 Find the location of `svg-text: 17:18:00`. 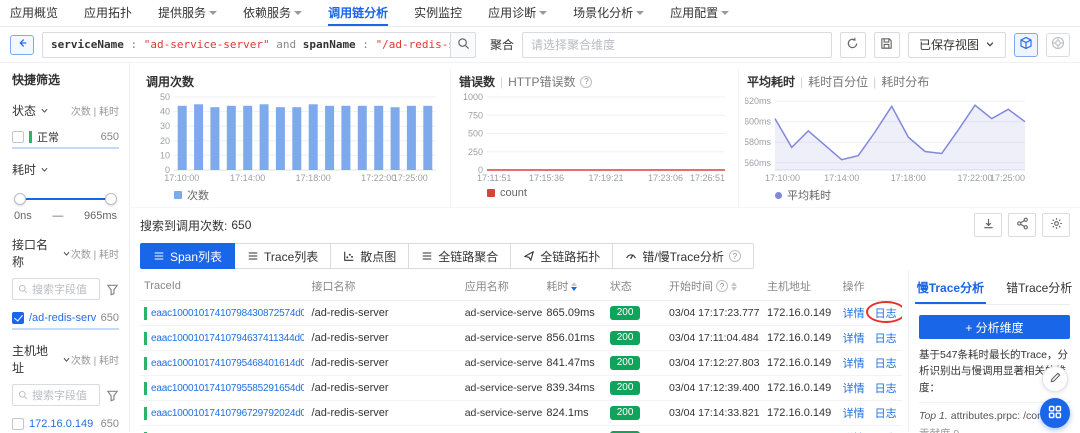

svg-text: 17:18:00 is located at coordinates (908, 178).